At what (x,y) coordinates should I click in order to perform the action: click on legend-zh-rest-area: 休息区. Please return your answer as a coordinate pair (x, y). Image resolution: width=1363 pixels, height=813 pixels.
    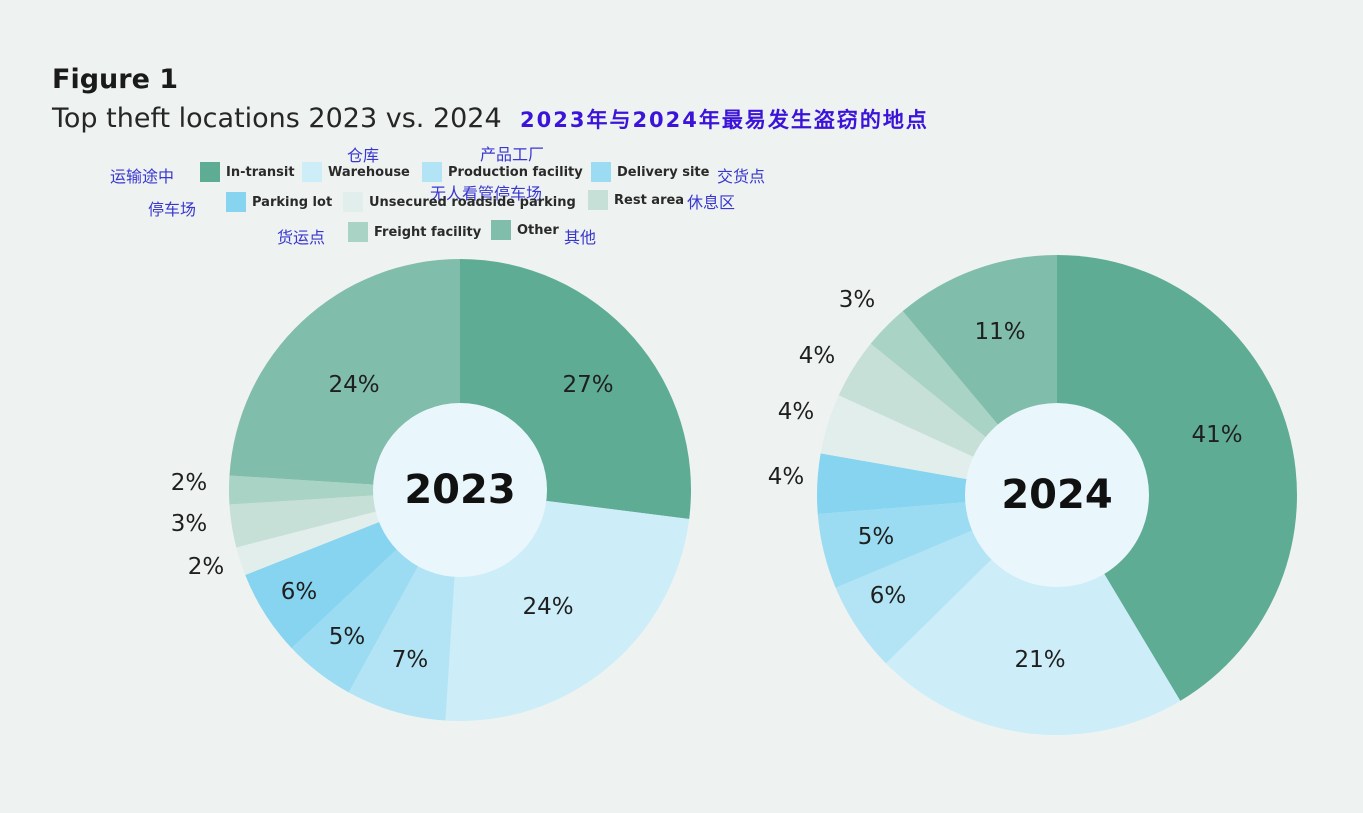
    Looking at the image, I should click on (711, 202).